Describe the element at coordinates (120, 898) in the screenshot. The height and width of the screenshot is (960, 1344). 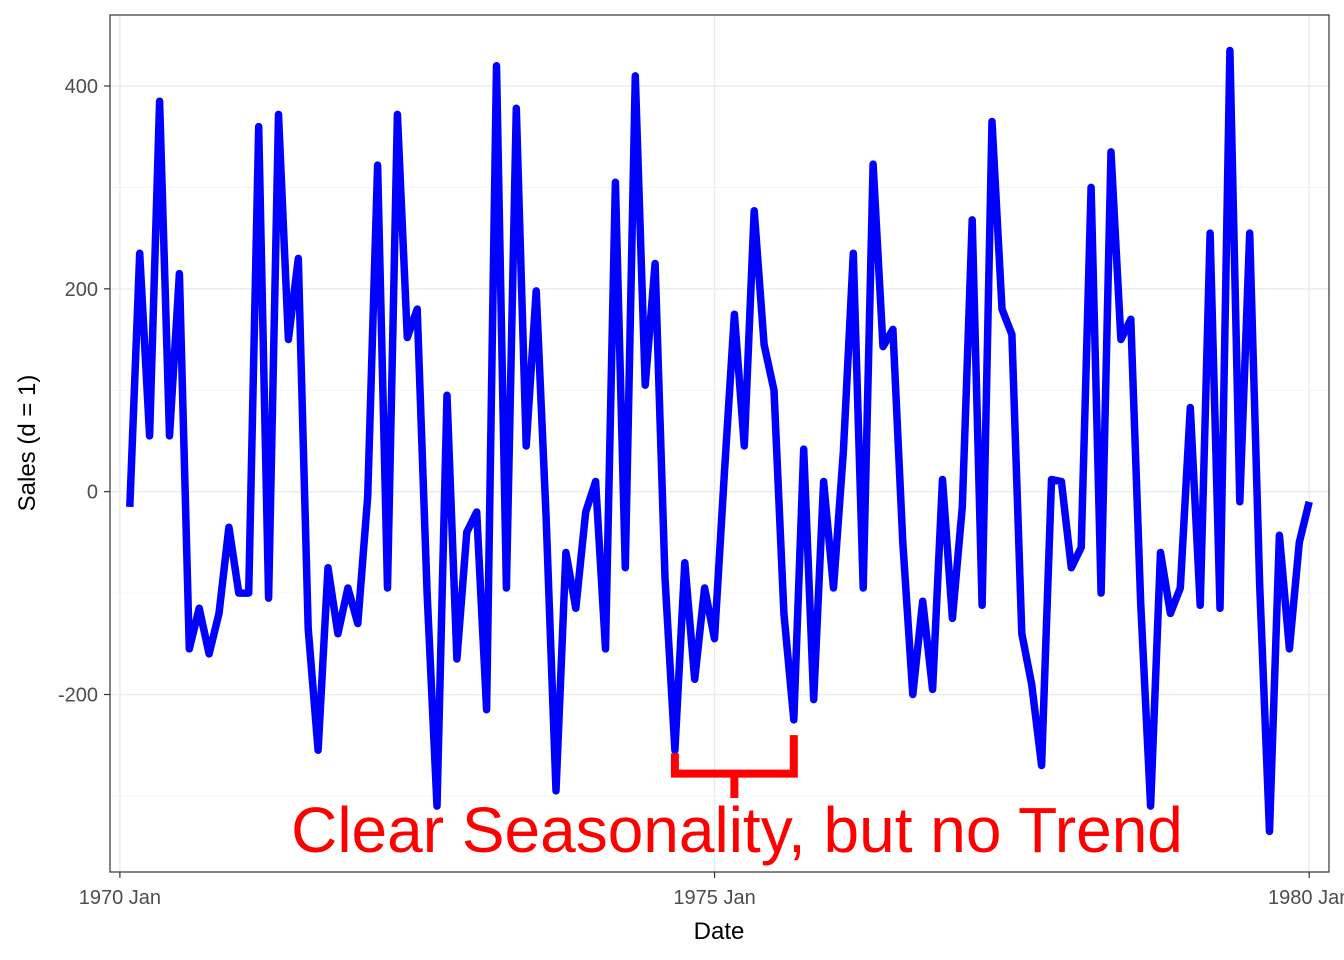
I see `x-tick-label: 1970 Jan` at that location.